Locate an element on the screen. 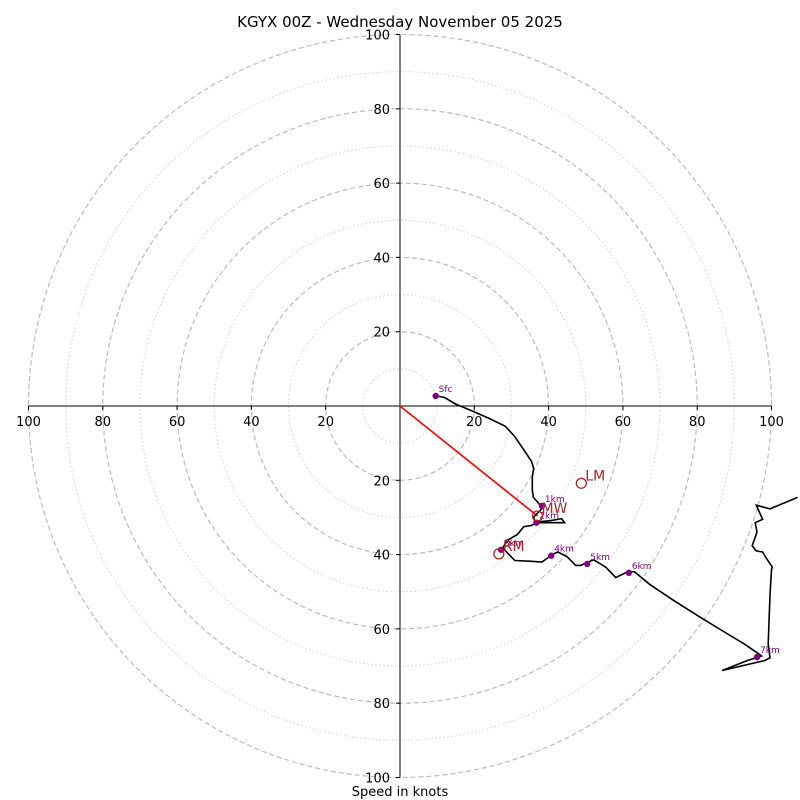 The height and width of the screenshot is (800, 800). height-label-4km: 4km is located at coordinates (564, 550).